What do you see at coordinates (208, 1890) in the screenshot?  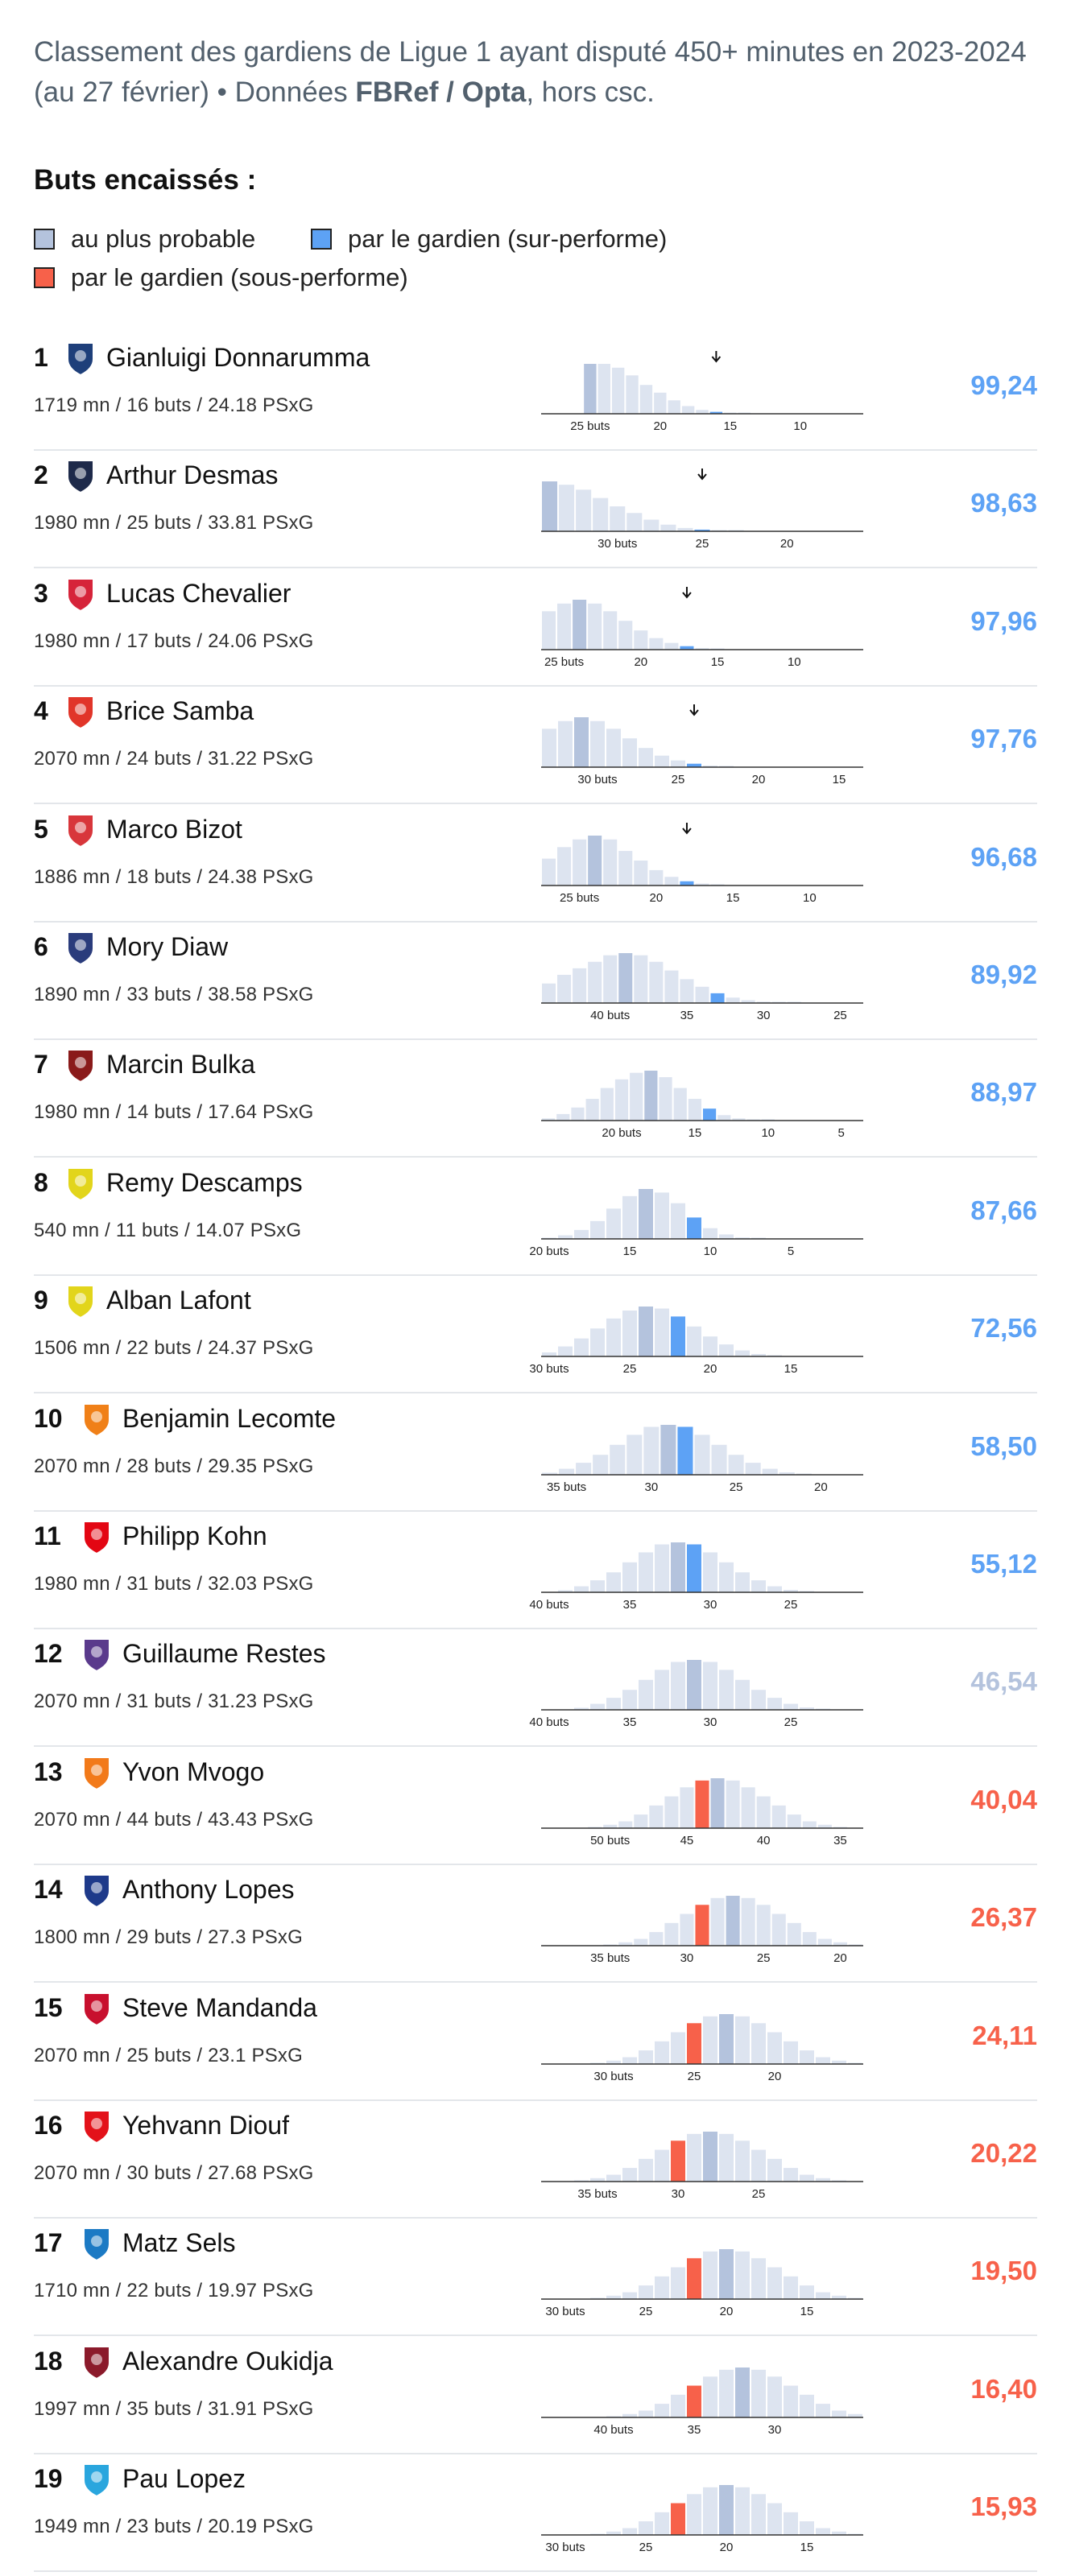 I see `player-name: Anthony Lopes` at bounding box center [208, 1890].